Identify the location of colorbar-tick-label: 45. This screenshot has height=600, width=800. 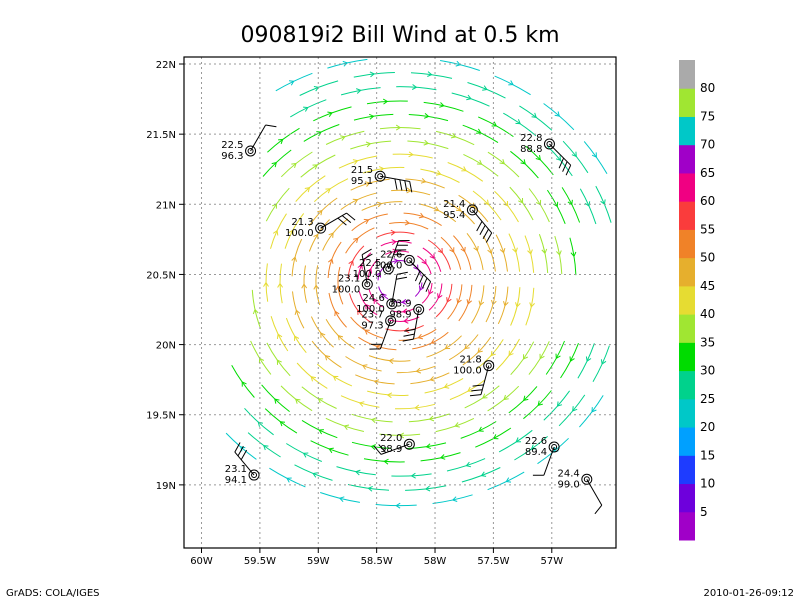
(707, 286).